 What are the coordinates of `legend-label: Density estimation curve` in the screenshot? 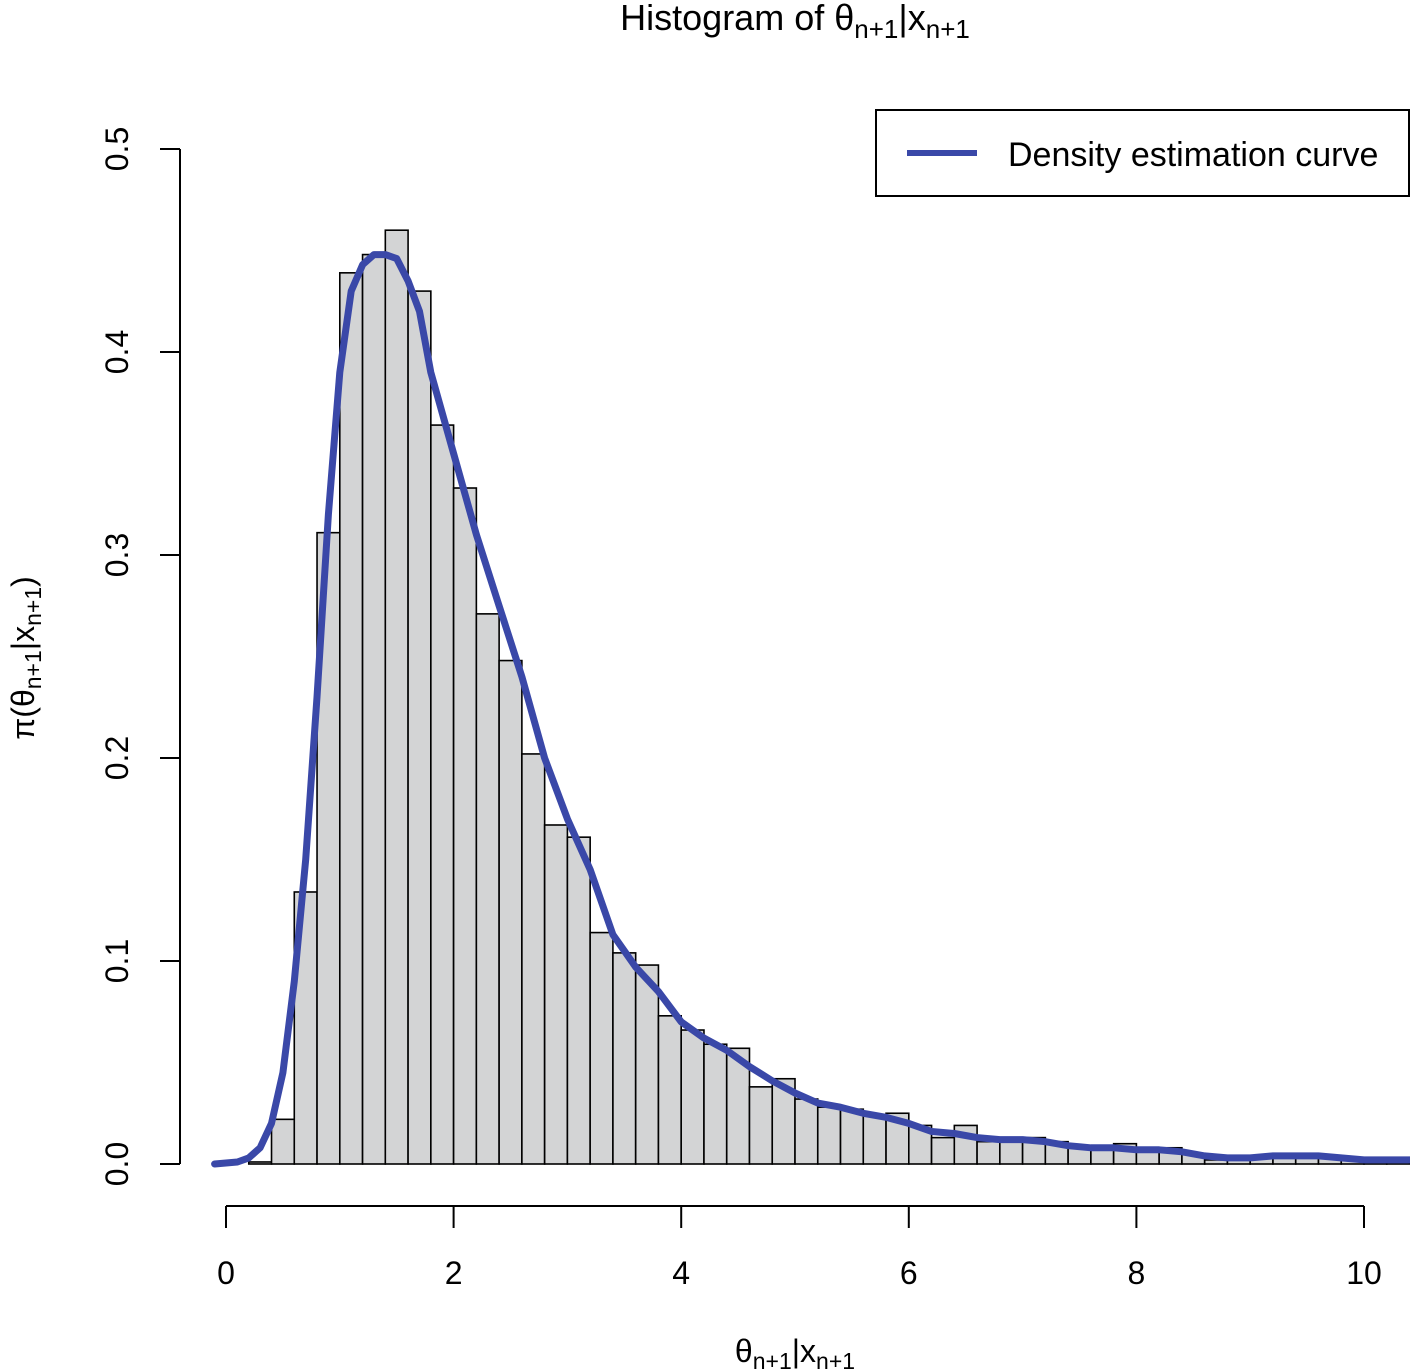 It's located at (1193, 155).